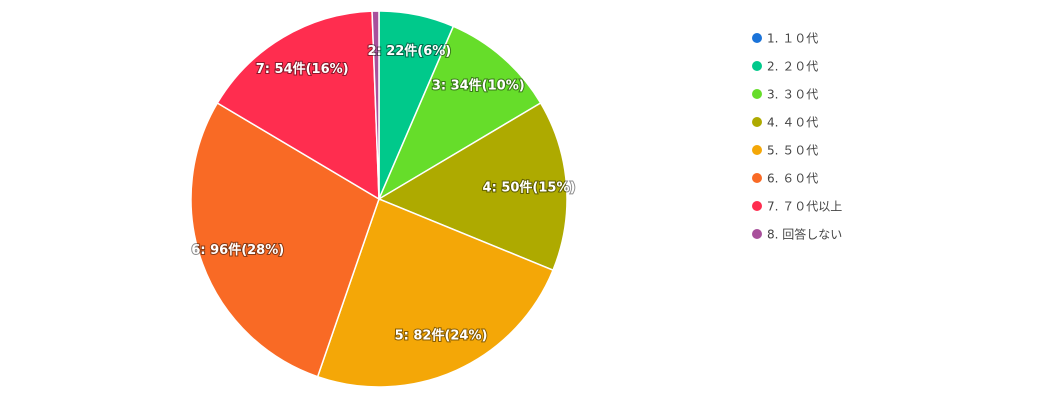  What do you see at coordinates (478, 85) in the screenshot?
I see `data-label: 3: 34件(10%)` at bounding box center [478, 85].